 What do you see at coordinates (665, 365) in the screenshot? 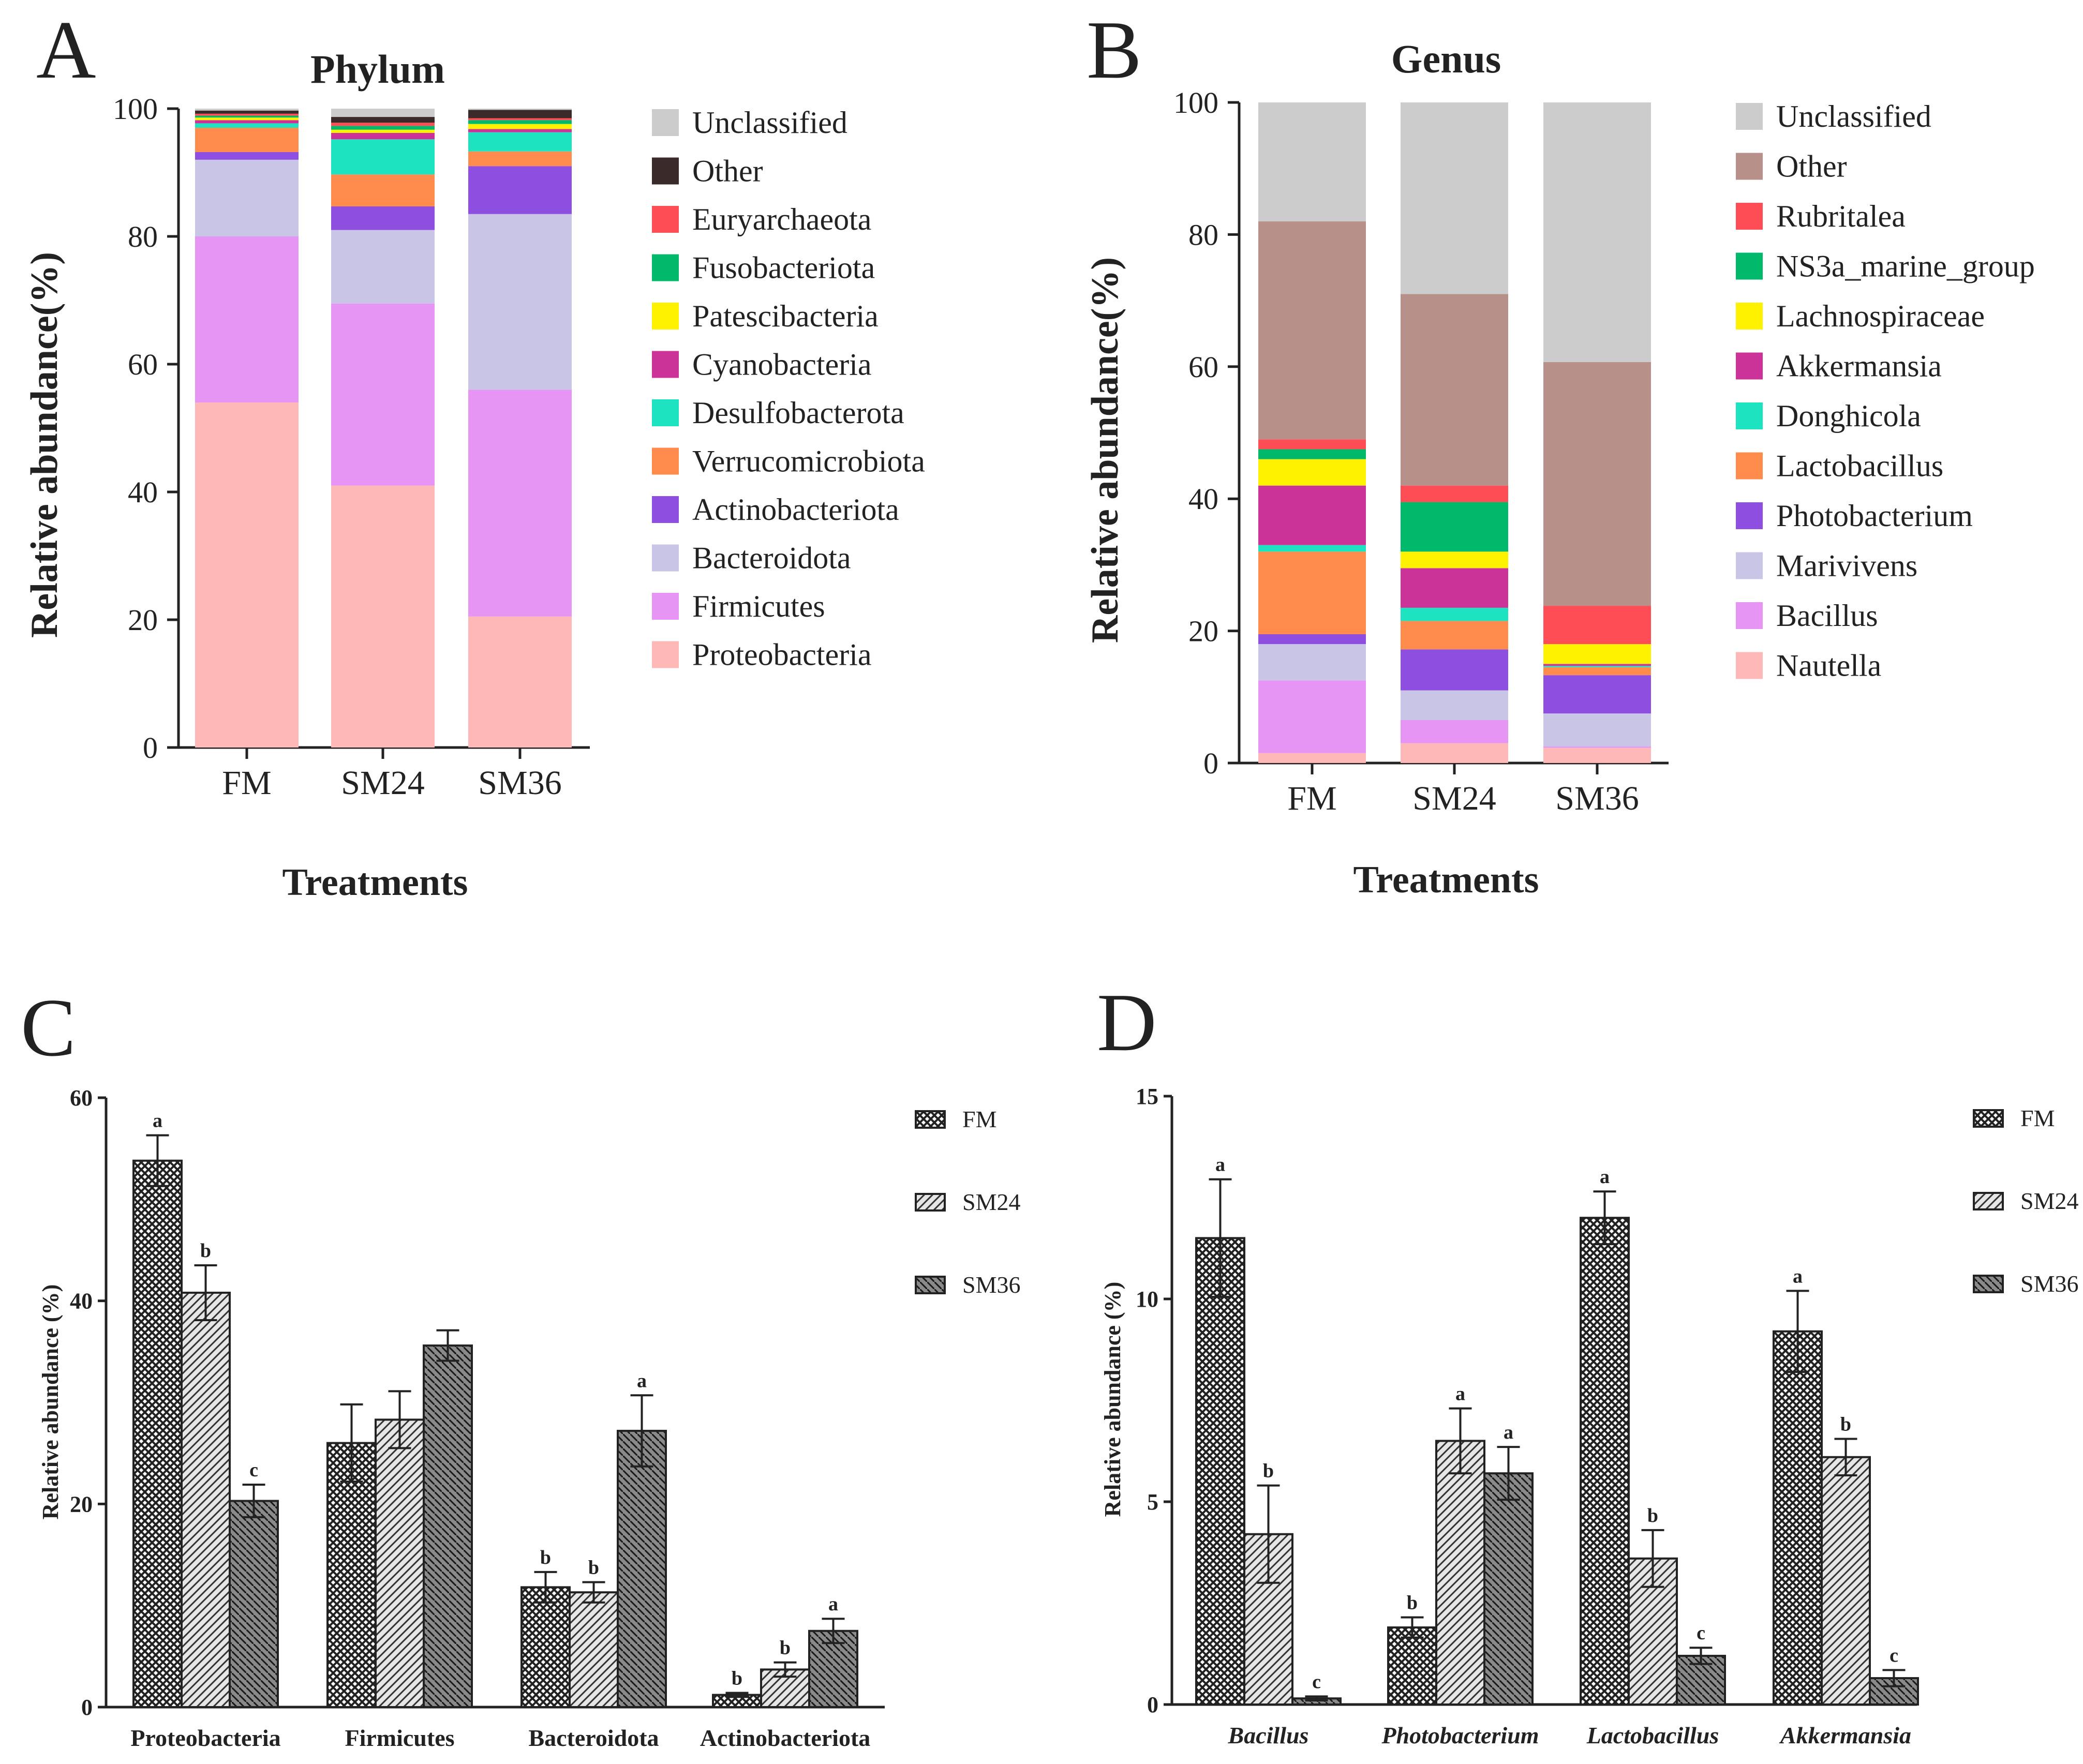
I see `legend-swatch-cyanobacteria` at bounding box center [665, 365].